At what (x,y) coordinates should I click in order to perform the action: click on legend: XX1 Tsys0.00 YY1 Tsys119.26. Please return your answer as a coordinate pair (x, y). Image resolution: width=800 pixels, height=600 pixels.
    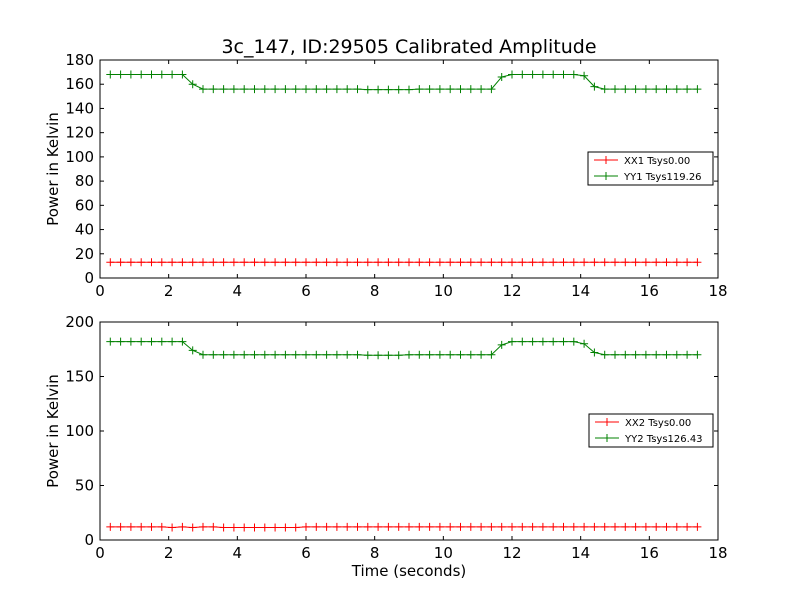
    Looking at the image, I should click on (650, 168).